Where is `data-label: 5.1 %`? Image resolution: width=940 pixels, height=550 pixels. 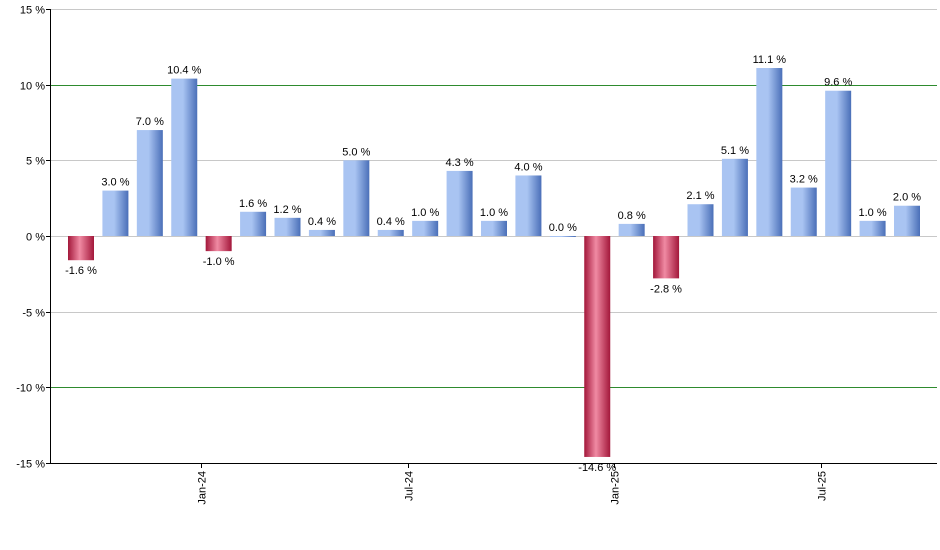 data-label: 5.1 % is located at coordinates (735, 151).